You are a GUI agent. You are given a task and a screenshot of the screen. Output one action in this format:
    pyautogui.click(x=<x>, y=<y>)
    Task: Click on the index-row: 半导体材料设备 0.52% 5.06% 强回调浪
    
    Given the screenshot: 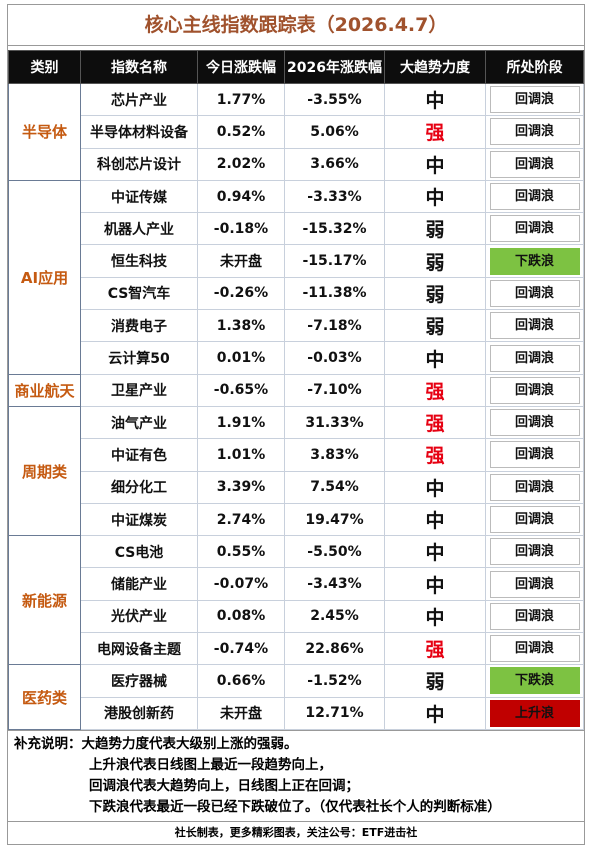 What is the action you would take?
    pyautogui.click(x=296, y=132)
    